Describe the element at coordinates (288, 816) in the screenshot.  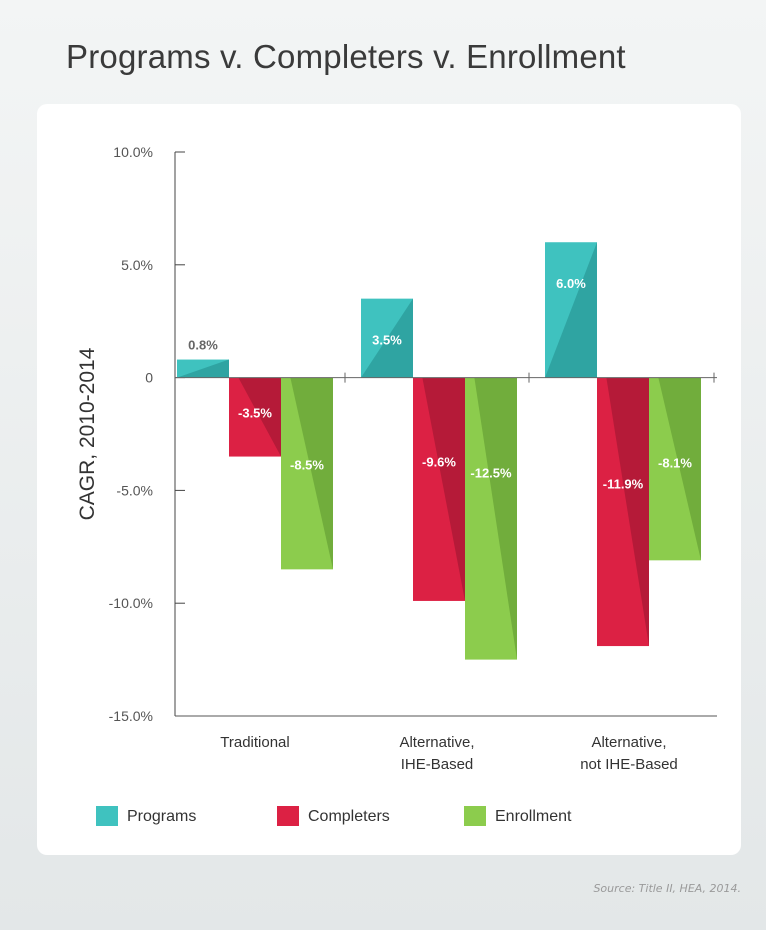
I see `legend-swatch-completers` at that location.